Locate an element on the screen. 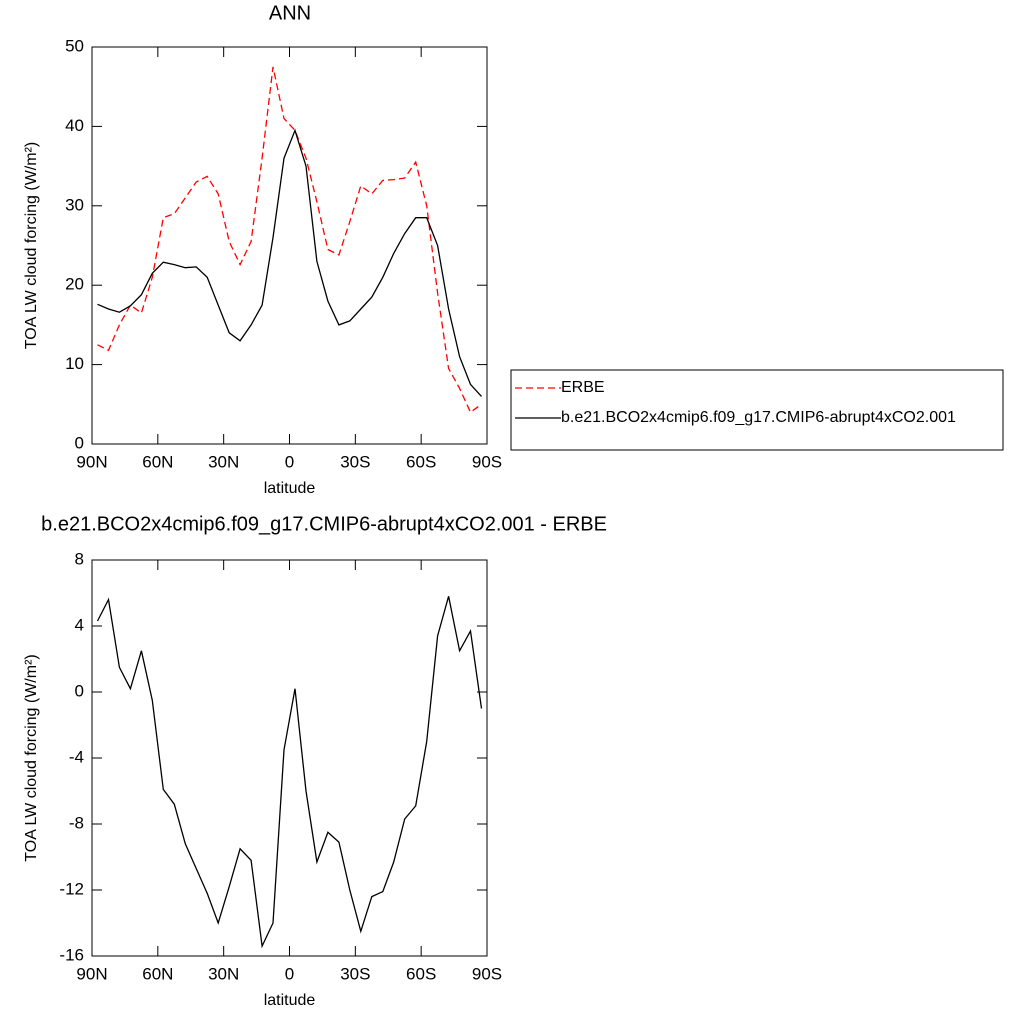 The width and height of the screenshot is (1024, 1024). y-tick-label: 30 is located at coordinates (74, 204).